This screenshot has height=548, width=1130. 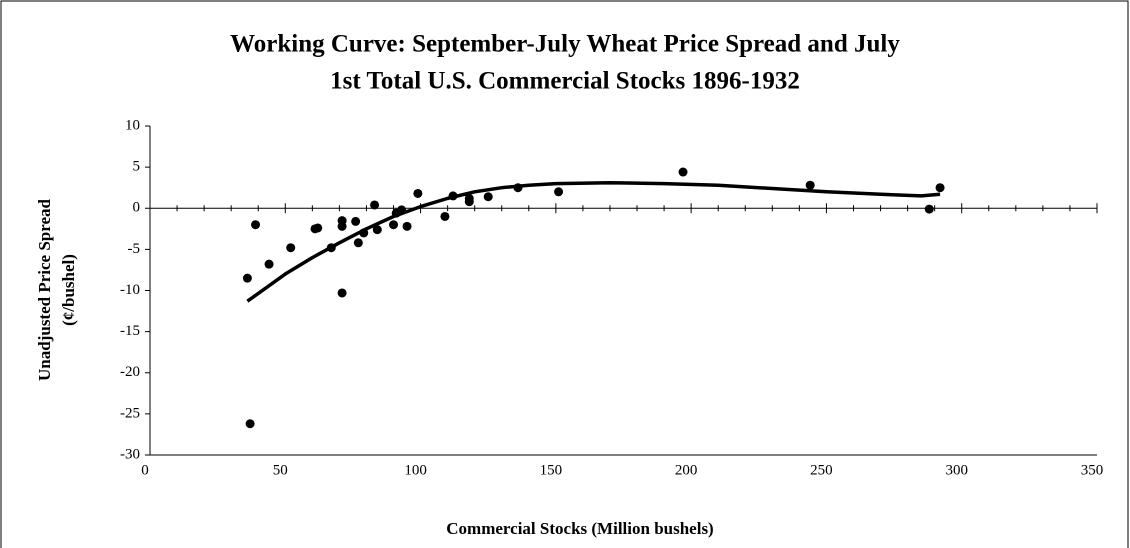 What do you see at coordinates (579, 528) in the screenshot?
I see `x-axis-label: Commercial Stocks (Million bushels)` at bounding box center [579, 528].